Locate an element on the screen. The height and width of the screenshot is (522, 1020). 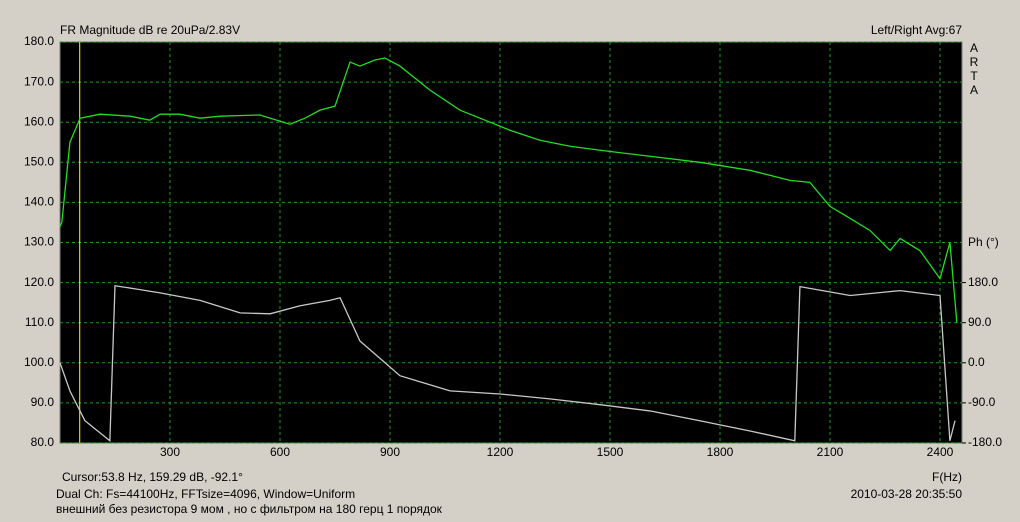
y-tick-label: 100.0 is located at coordinates (39, 362).